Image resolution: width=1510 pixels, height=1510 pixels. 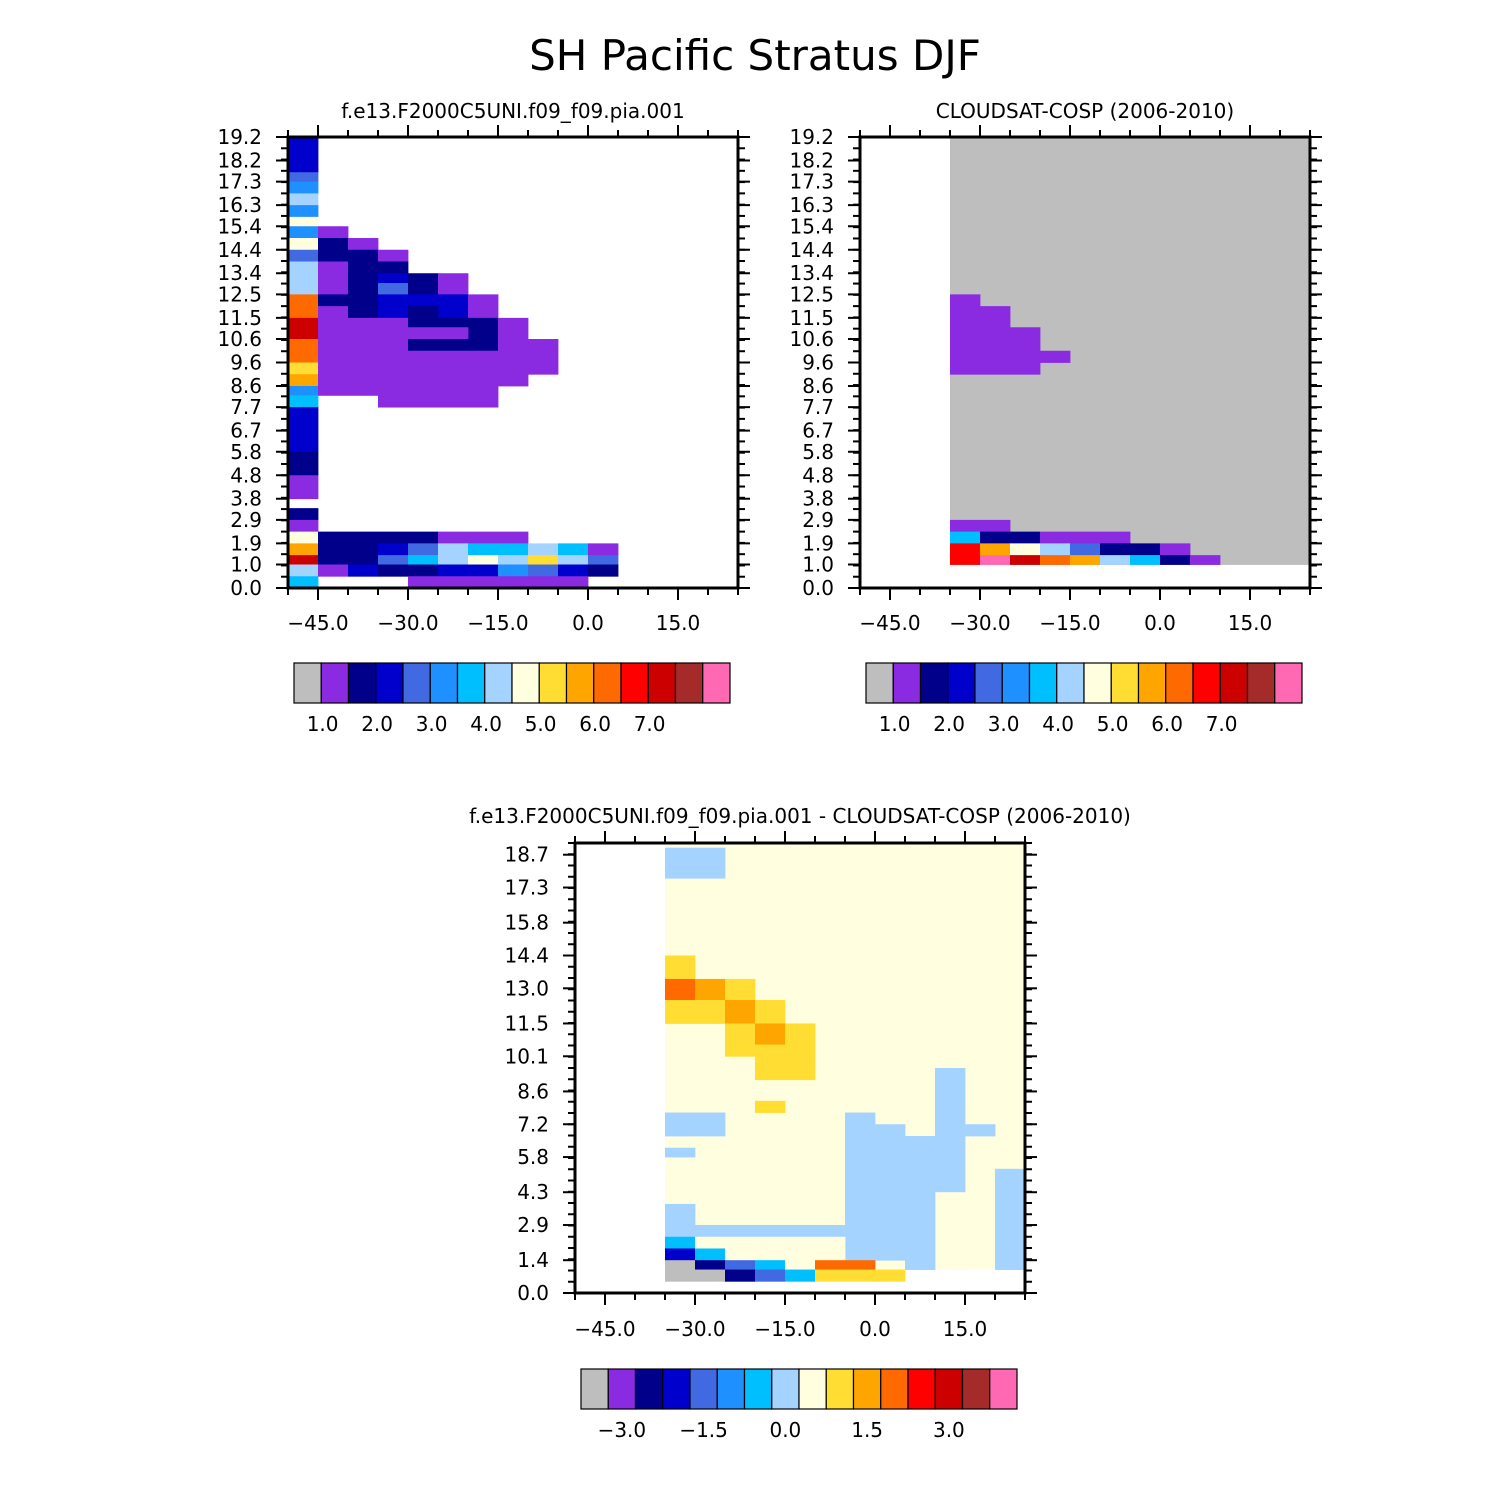 What do you see at coordinates (246, 565) in the screenshot?
I see `y-tick-label: 1.0` at bounding box center [246, 565].